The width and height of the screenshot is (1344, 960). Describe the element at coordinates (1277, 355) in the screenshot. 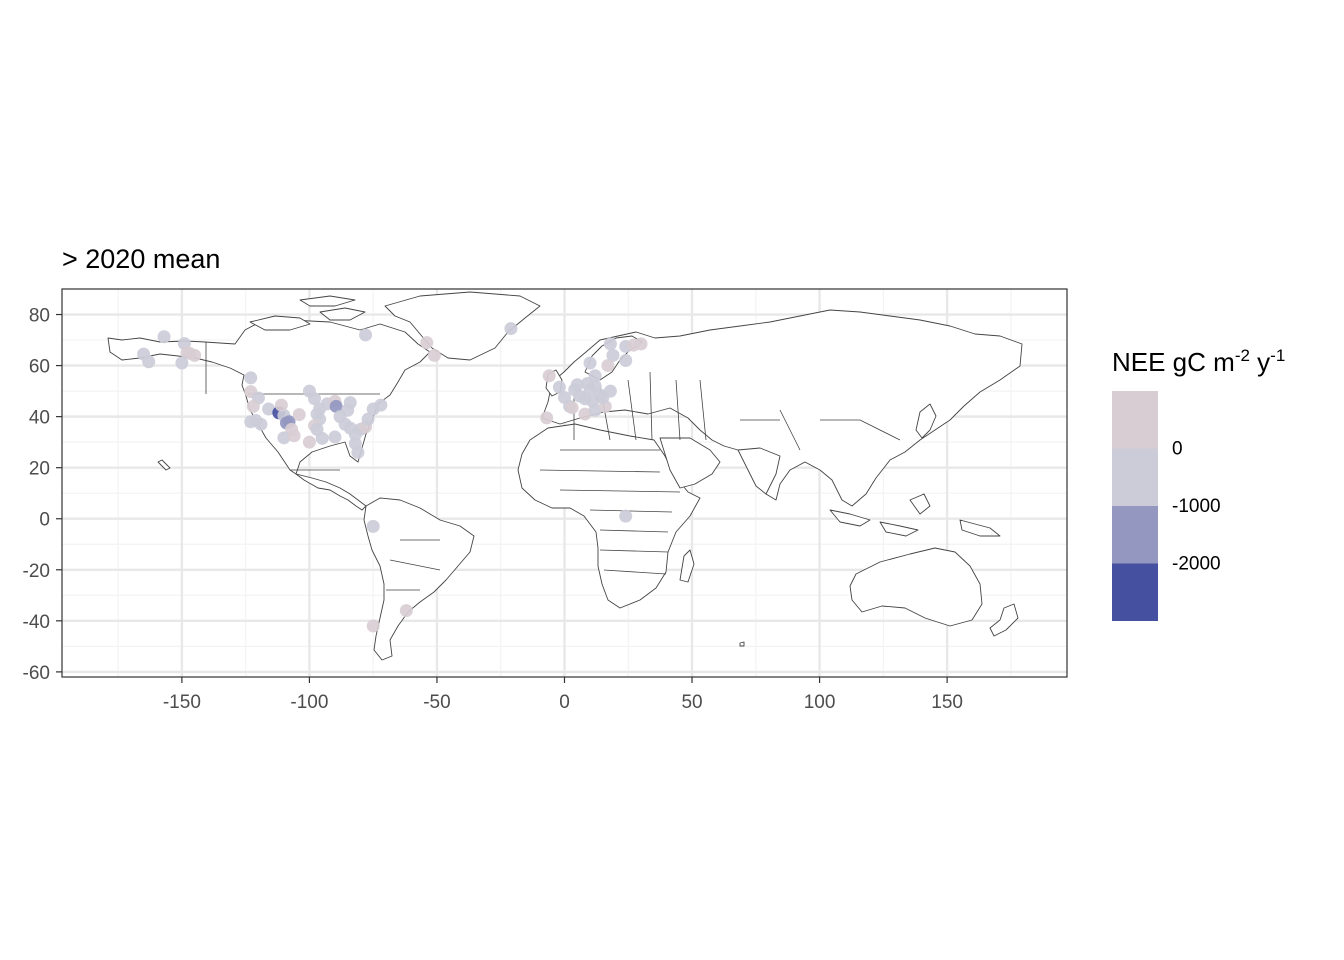

I see `legend-title-sup2: -1` at that location.